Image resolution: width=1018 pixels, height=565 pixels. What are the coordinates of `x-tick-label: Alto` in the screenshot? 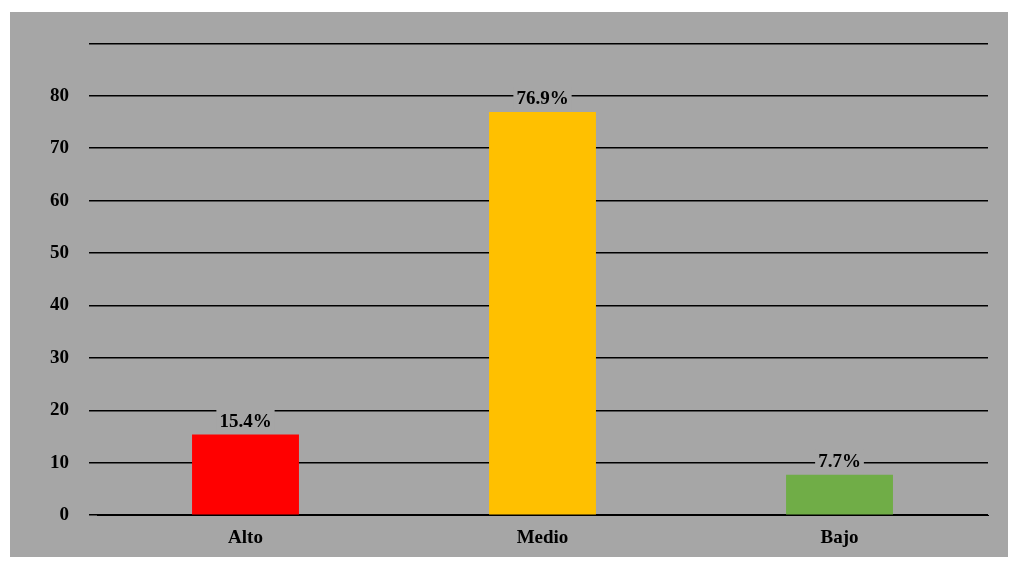 It's located at (245, 536).